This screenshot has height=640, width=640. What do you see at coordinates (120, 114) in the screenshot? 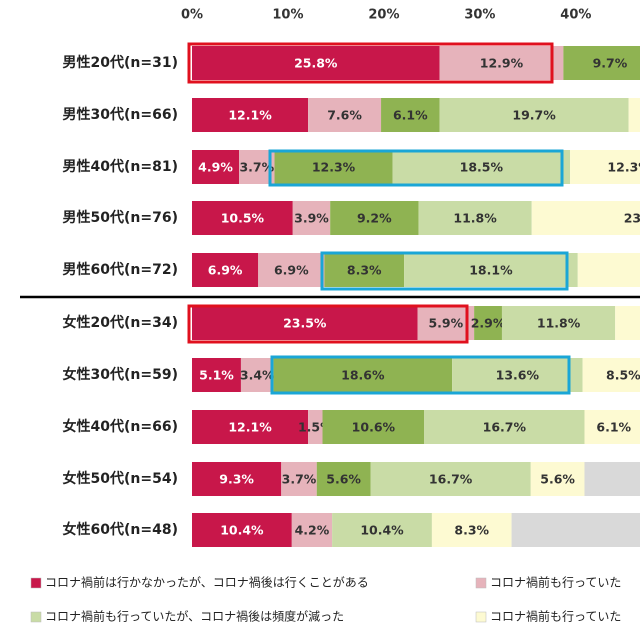
I see `category-label: 男性30代(n=66)` at bounding box center [120, 114].